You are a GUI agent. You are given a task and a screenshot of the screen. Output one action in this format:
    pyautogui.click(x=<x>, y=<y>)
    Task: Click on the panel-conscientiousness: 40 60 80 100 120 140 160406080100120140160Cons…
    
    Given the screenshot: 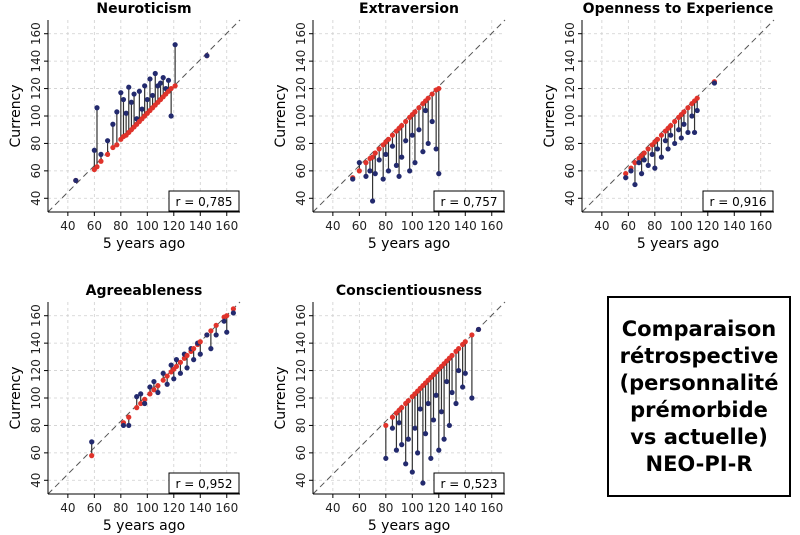 What is the action you would take?
    pyautogui.click(x=389, y=408)
    